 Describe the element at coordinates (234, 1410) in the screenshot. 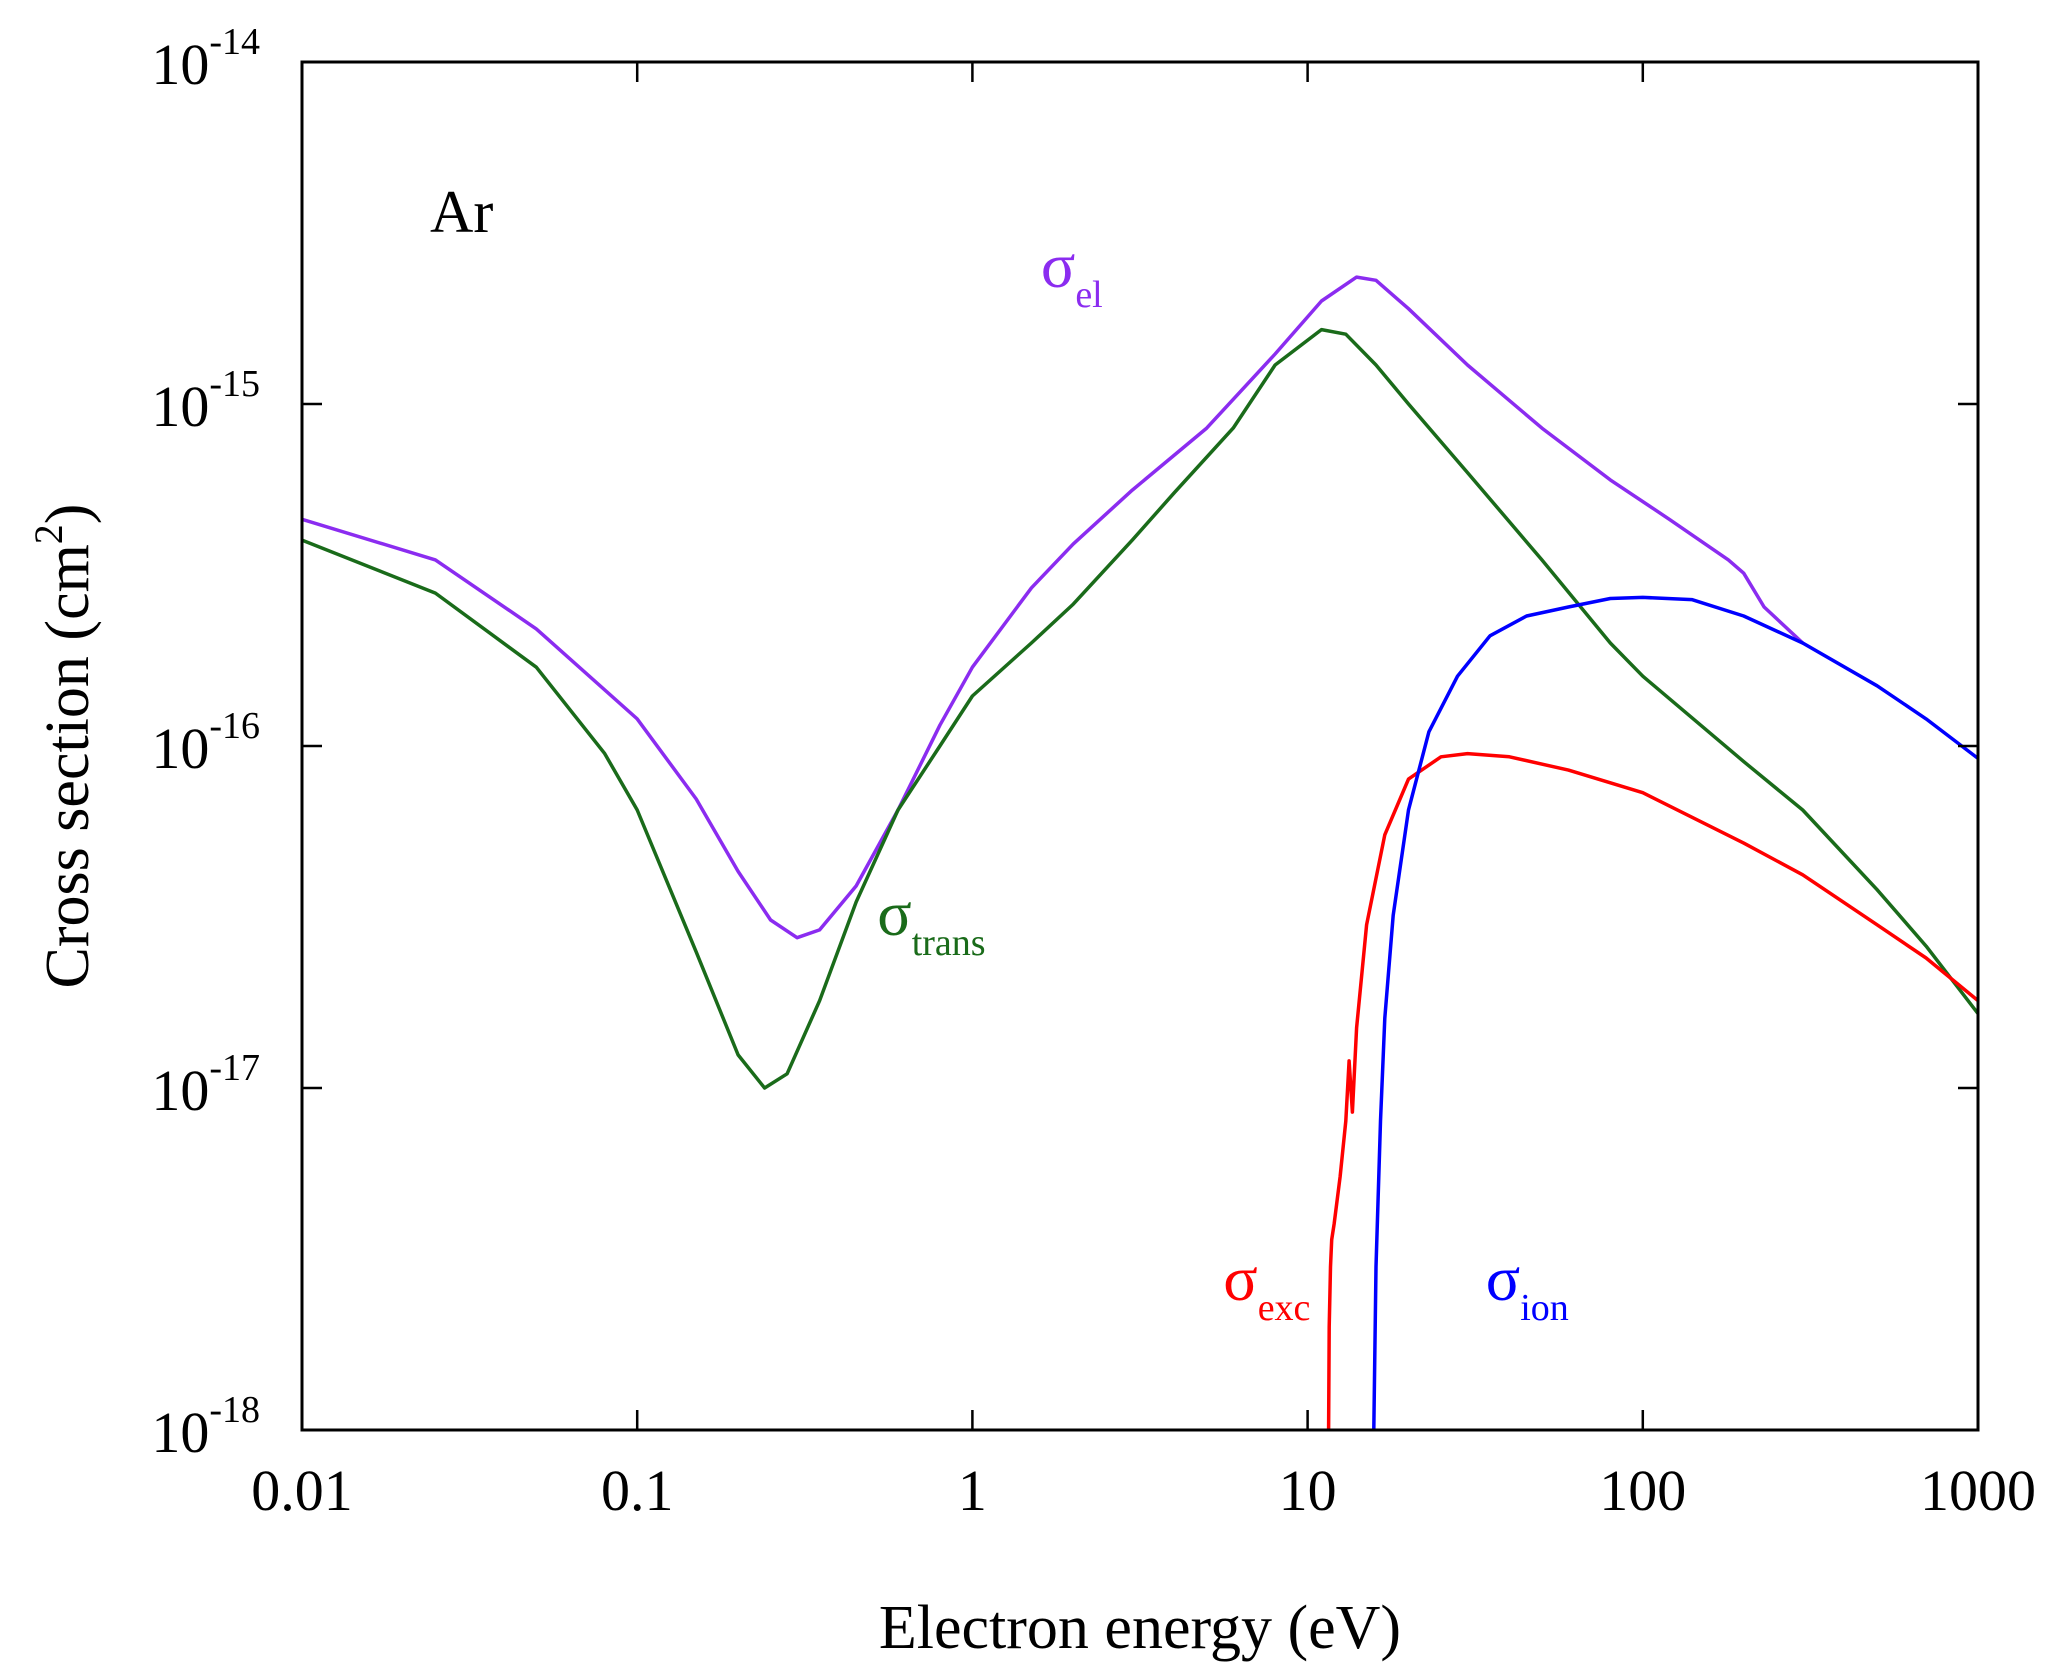

I see `y-tick-exponent: -18` at that location.